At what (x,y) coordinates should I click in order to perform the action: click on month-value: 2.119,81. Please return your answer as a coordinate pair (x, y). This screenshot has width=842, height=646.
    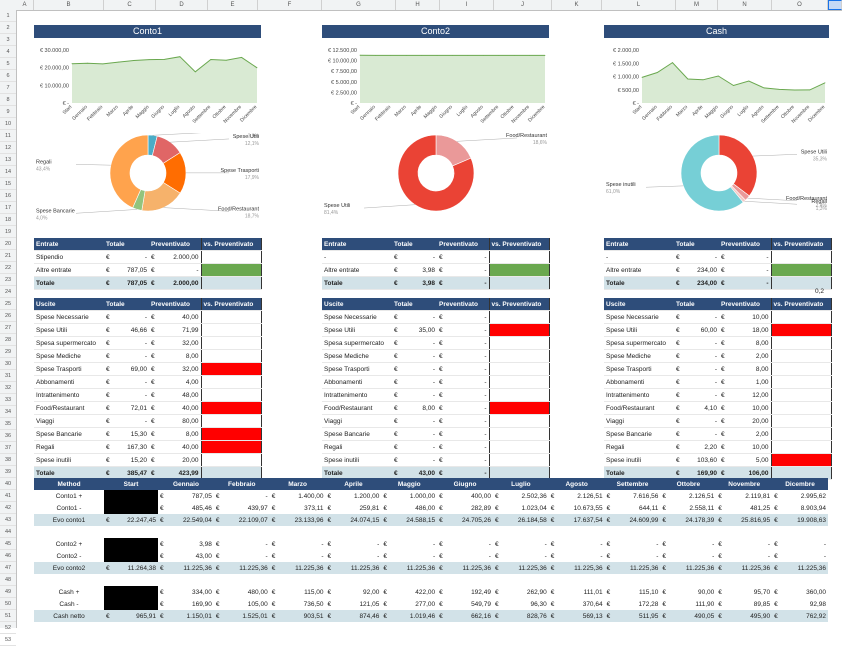
    Looking at the image, I should click on (748, 496).